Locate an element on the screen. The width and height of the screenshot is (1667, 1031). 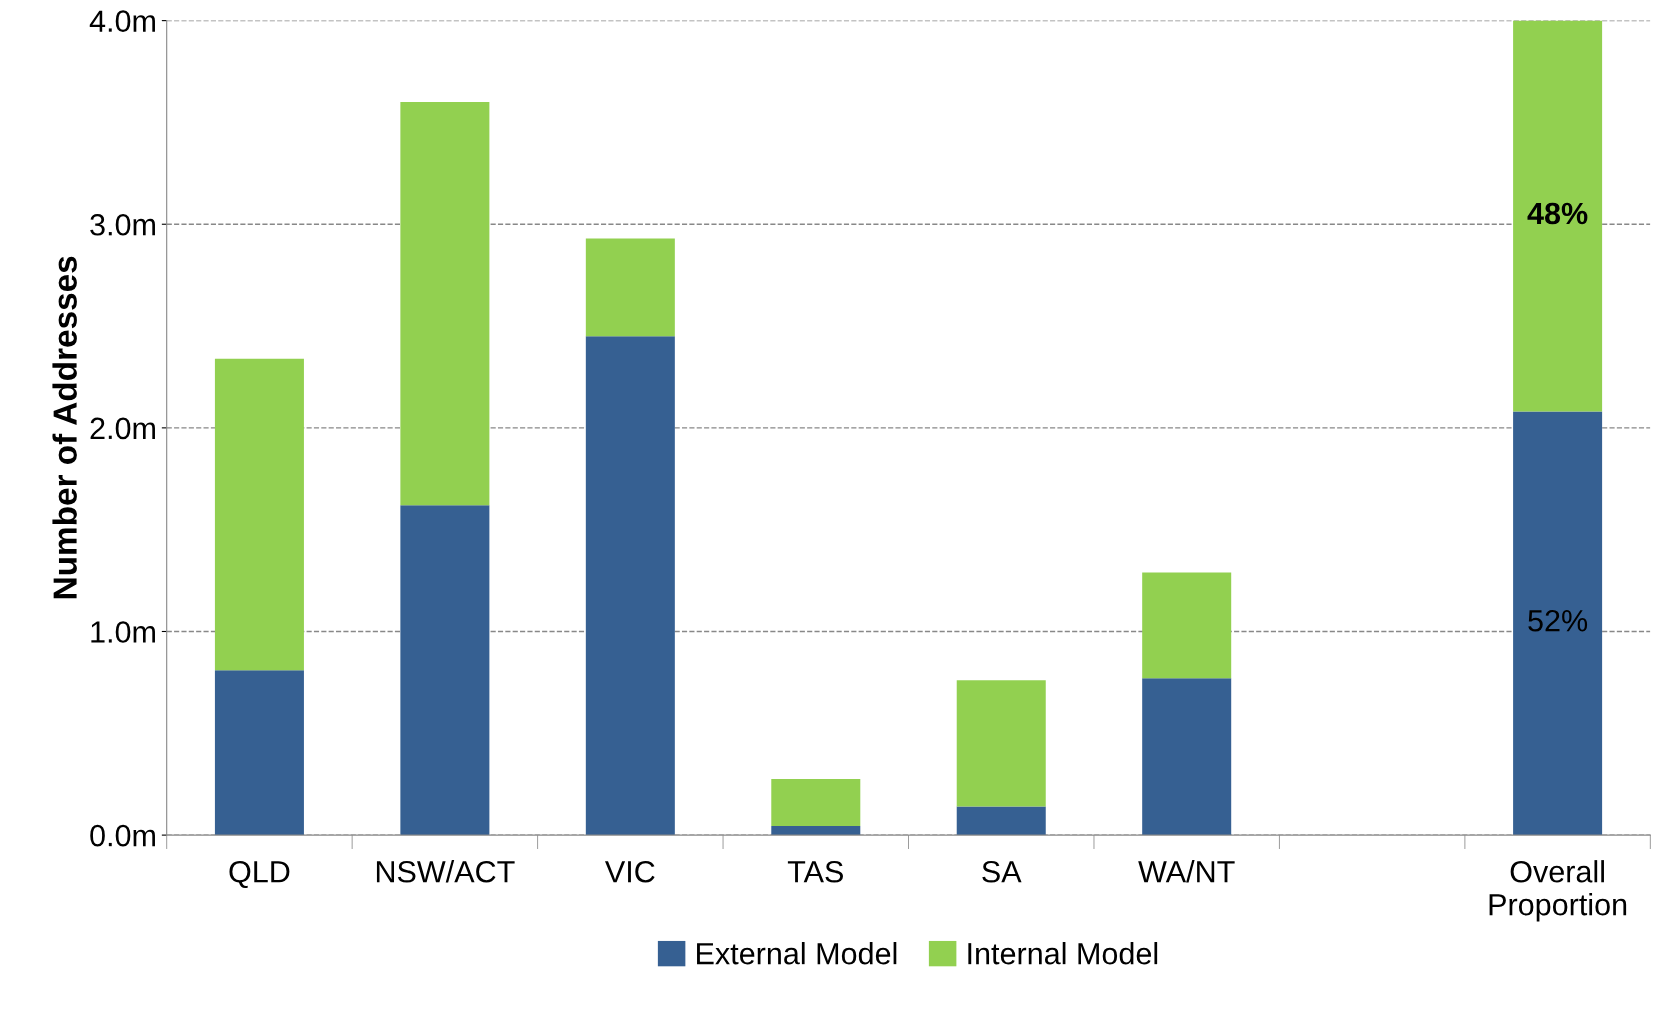
x-tick-label: TAS is located at coordinates (815, 871).